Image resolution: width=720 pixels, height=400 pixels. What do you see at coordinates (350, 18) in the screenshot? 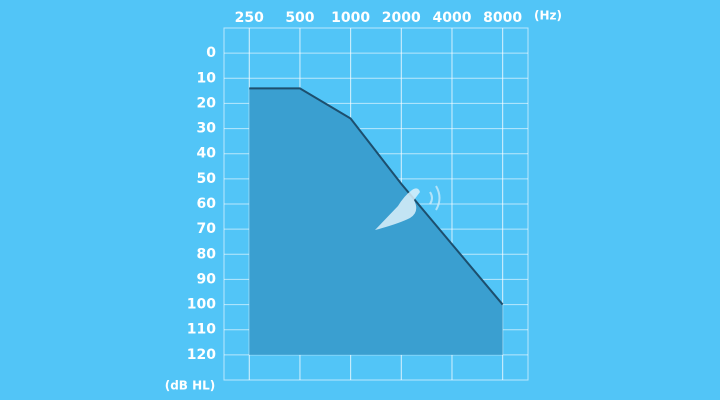
I see `x-tick-label: 1000` at bounding box center [350, 18].